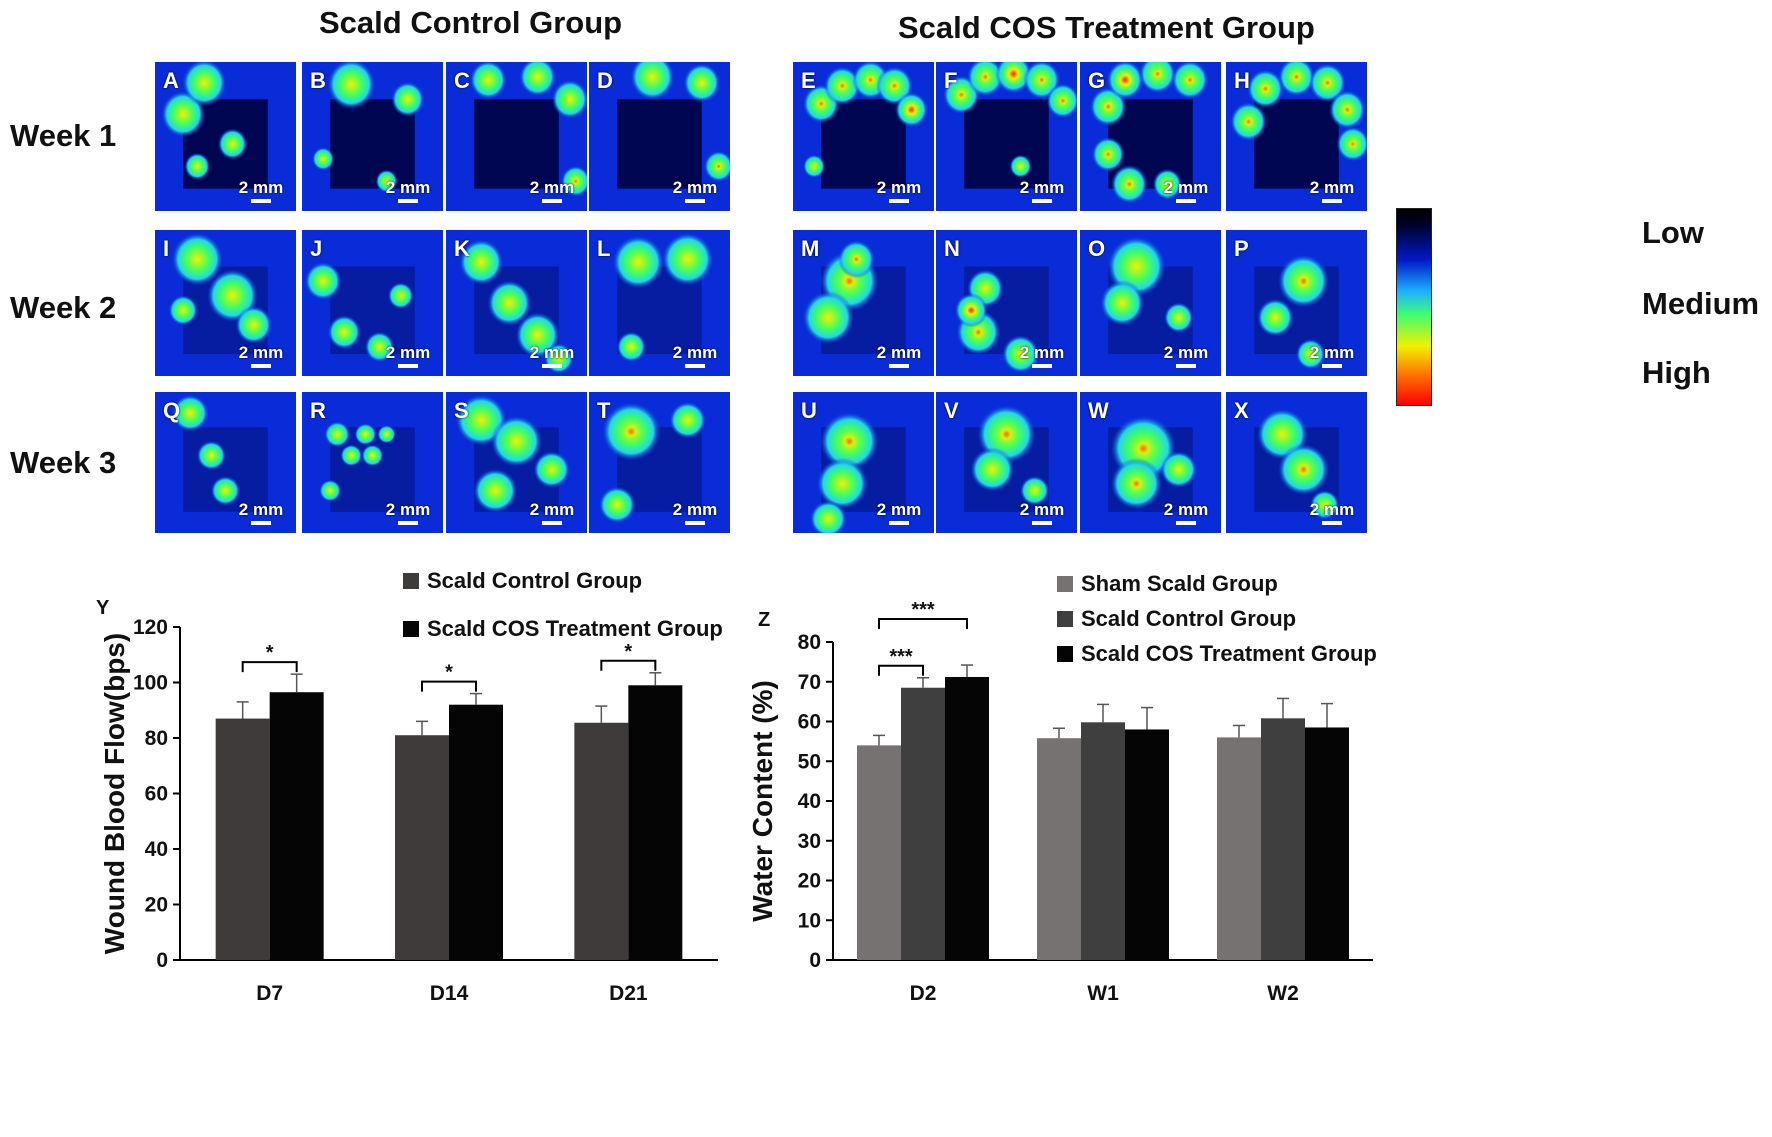  I want to click on heatmap-panel-k: K 2 mm, so click(516, 303).